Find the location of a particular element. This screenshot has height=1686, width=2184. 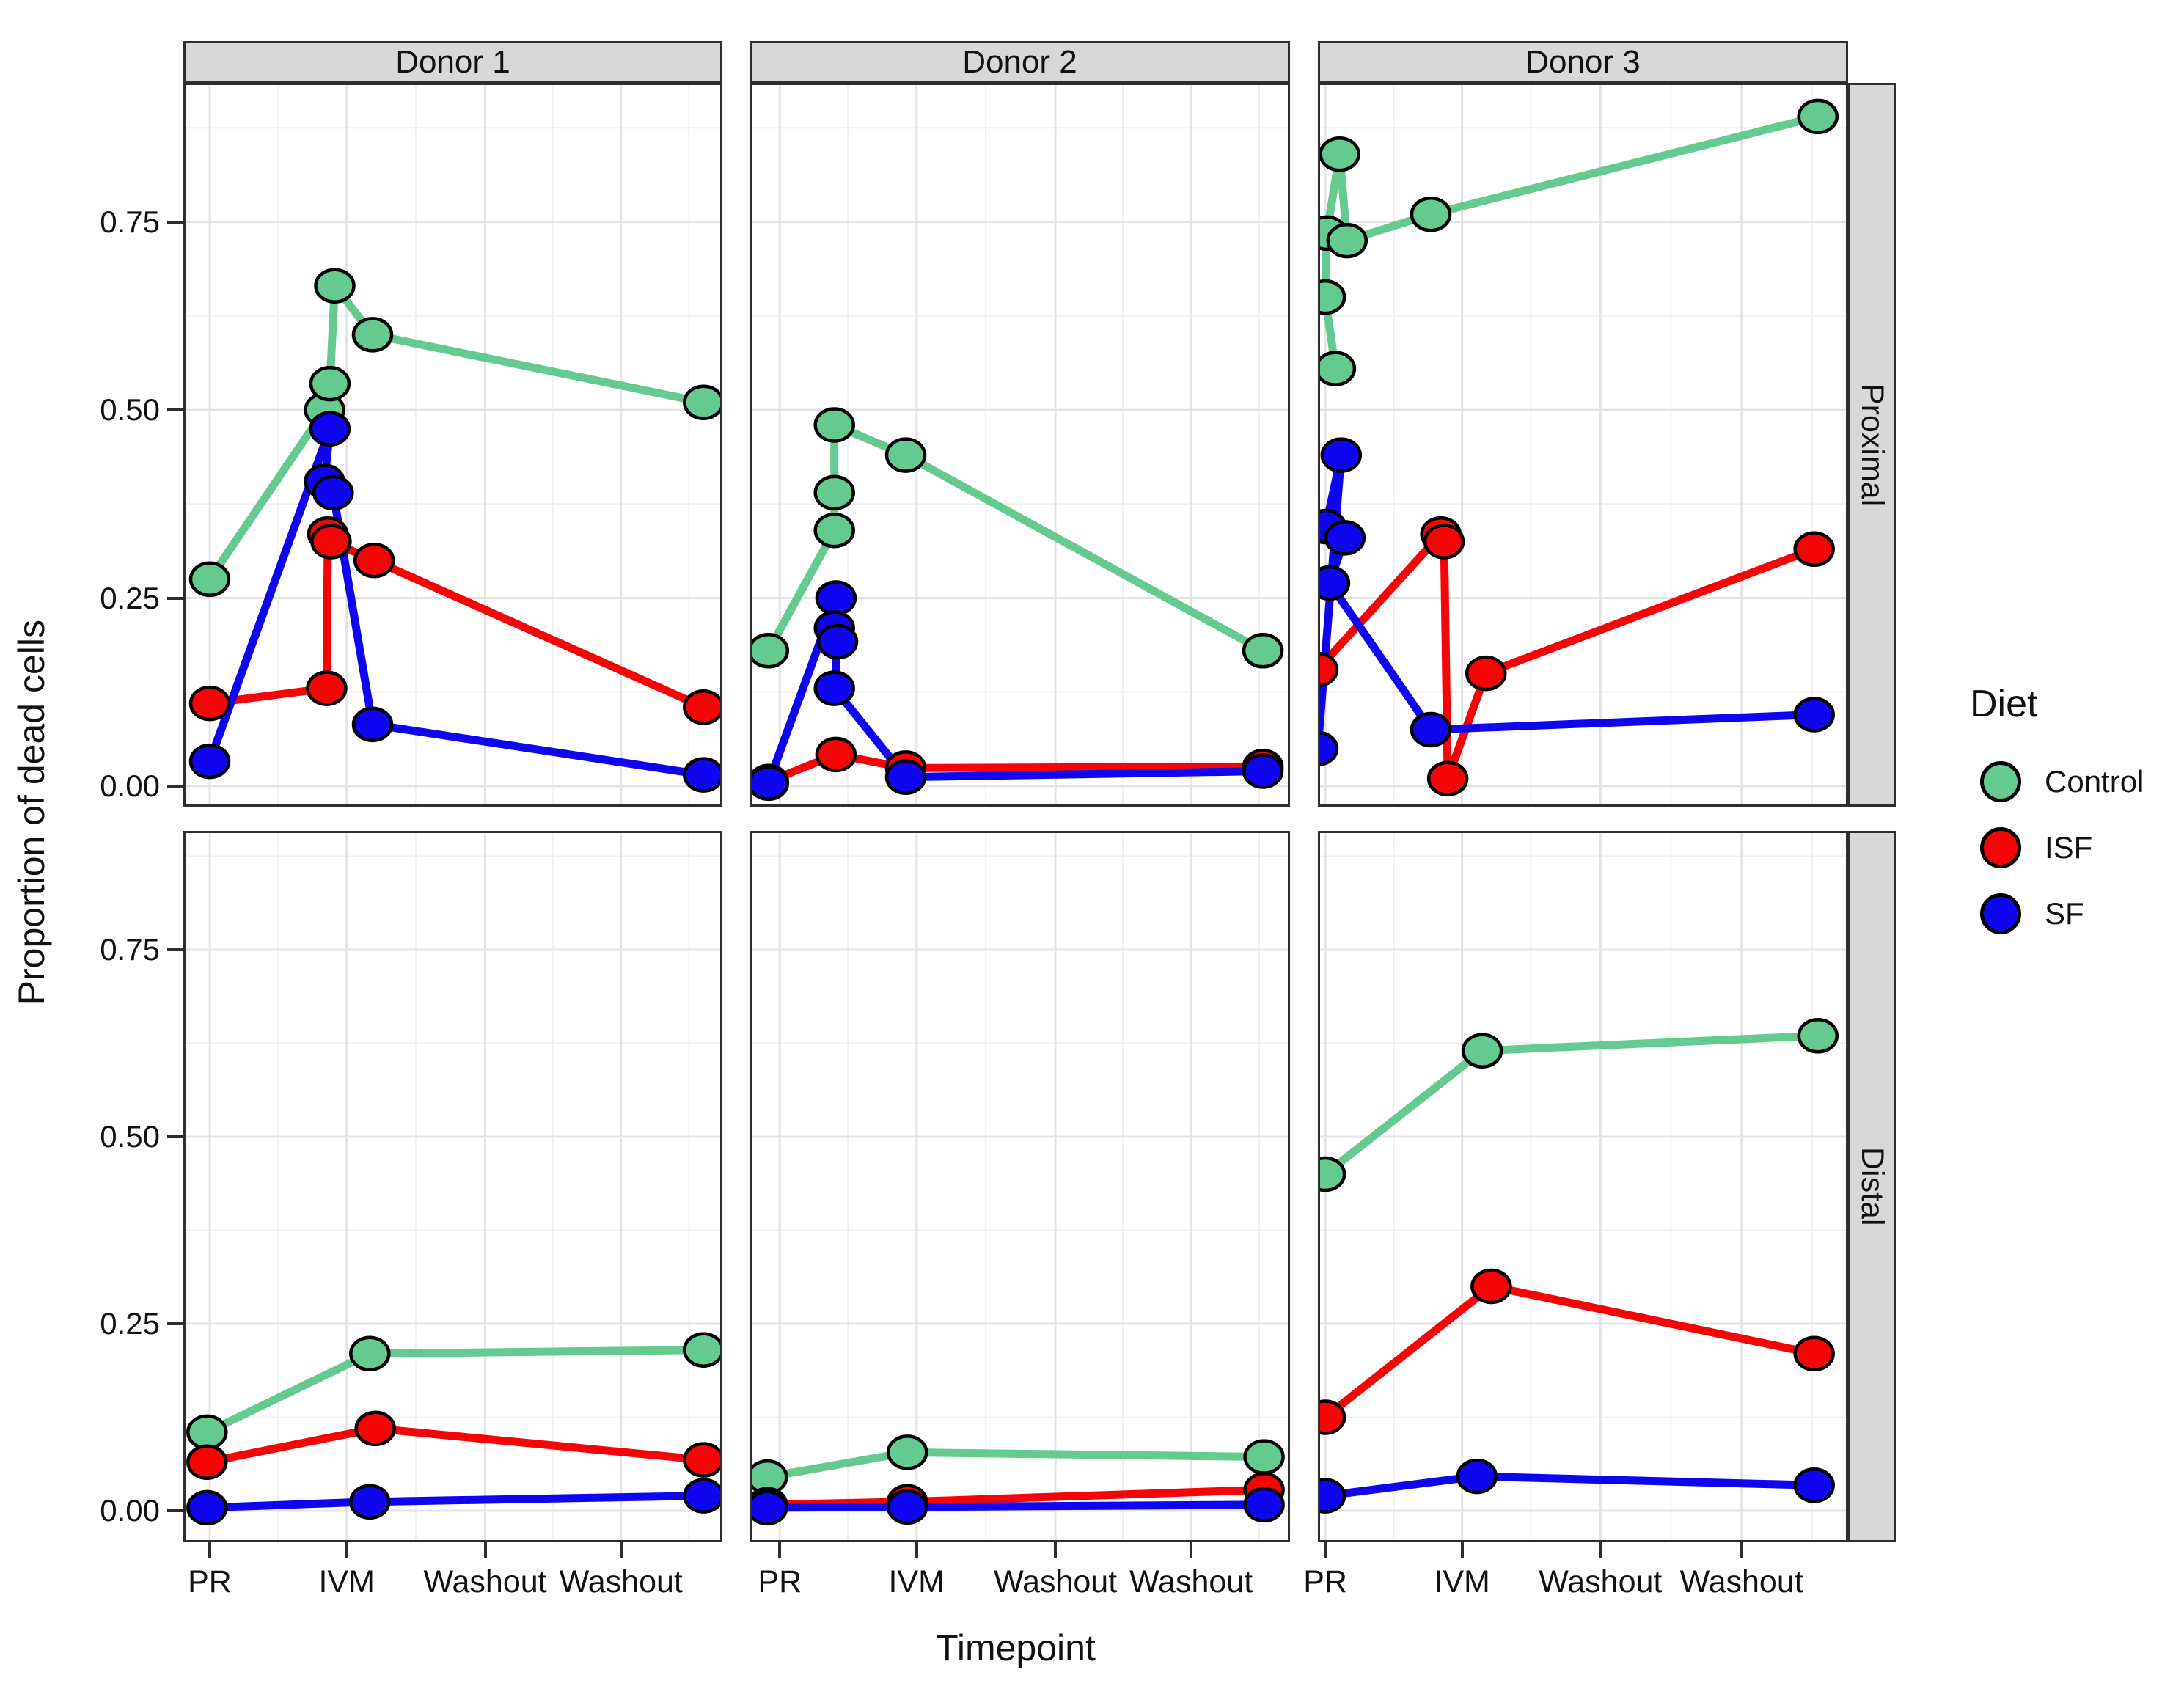

facet-strip-proximal: Proximal is located at coordinates (1872, 445).